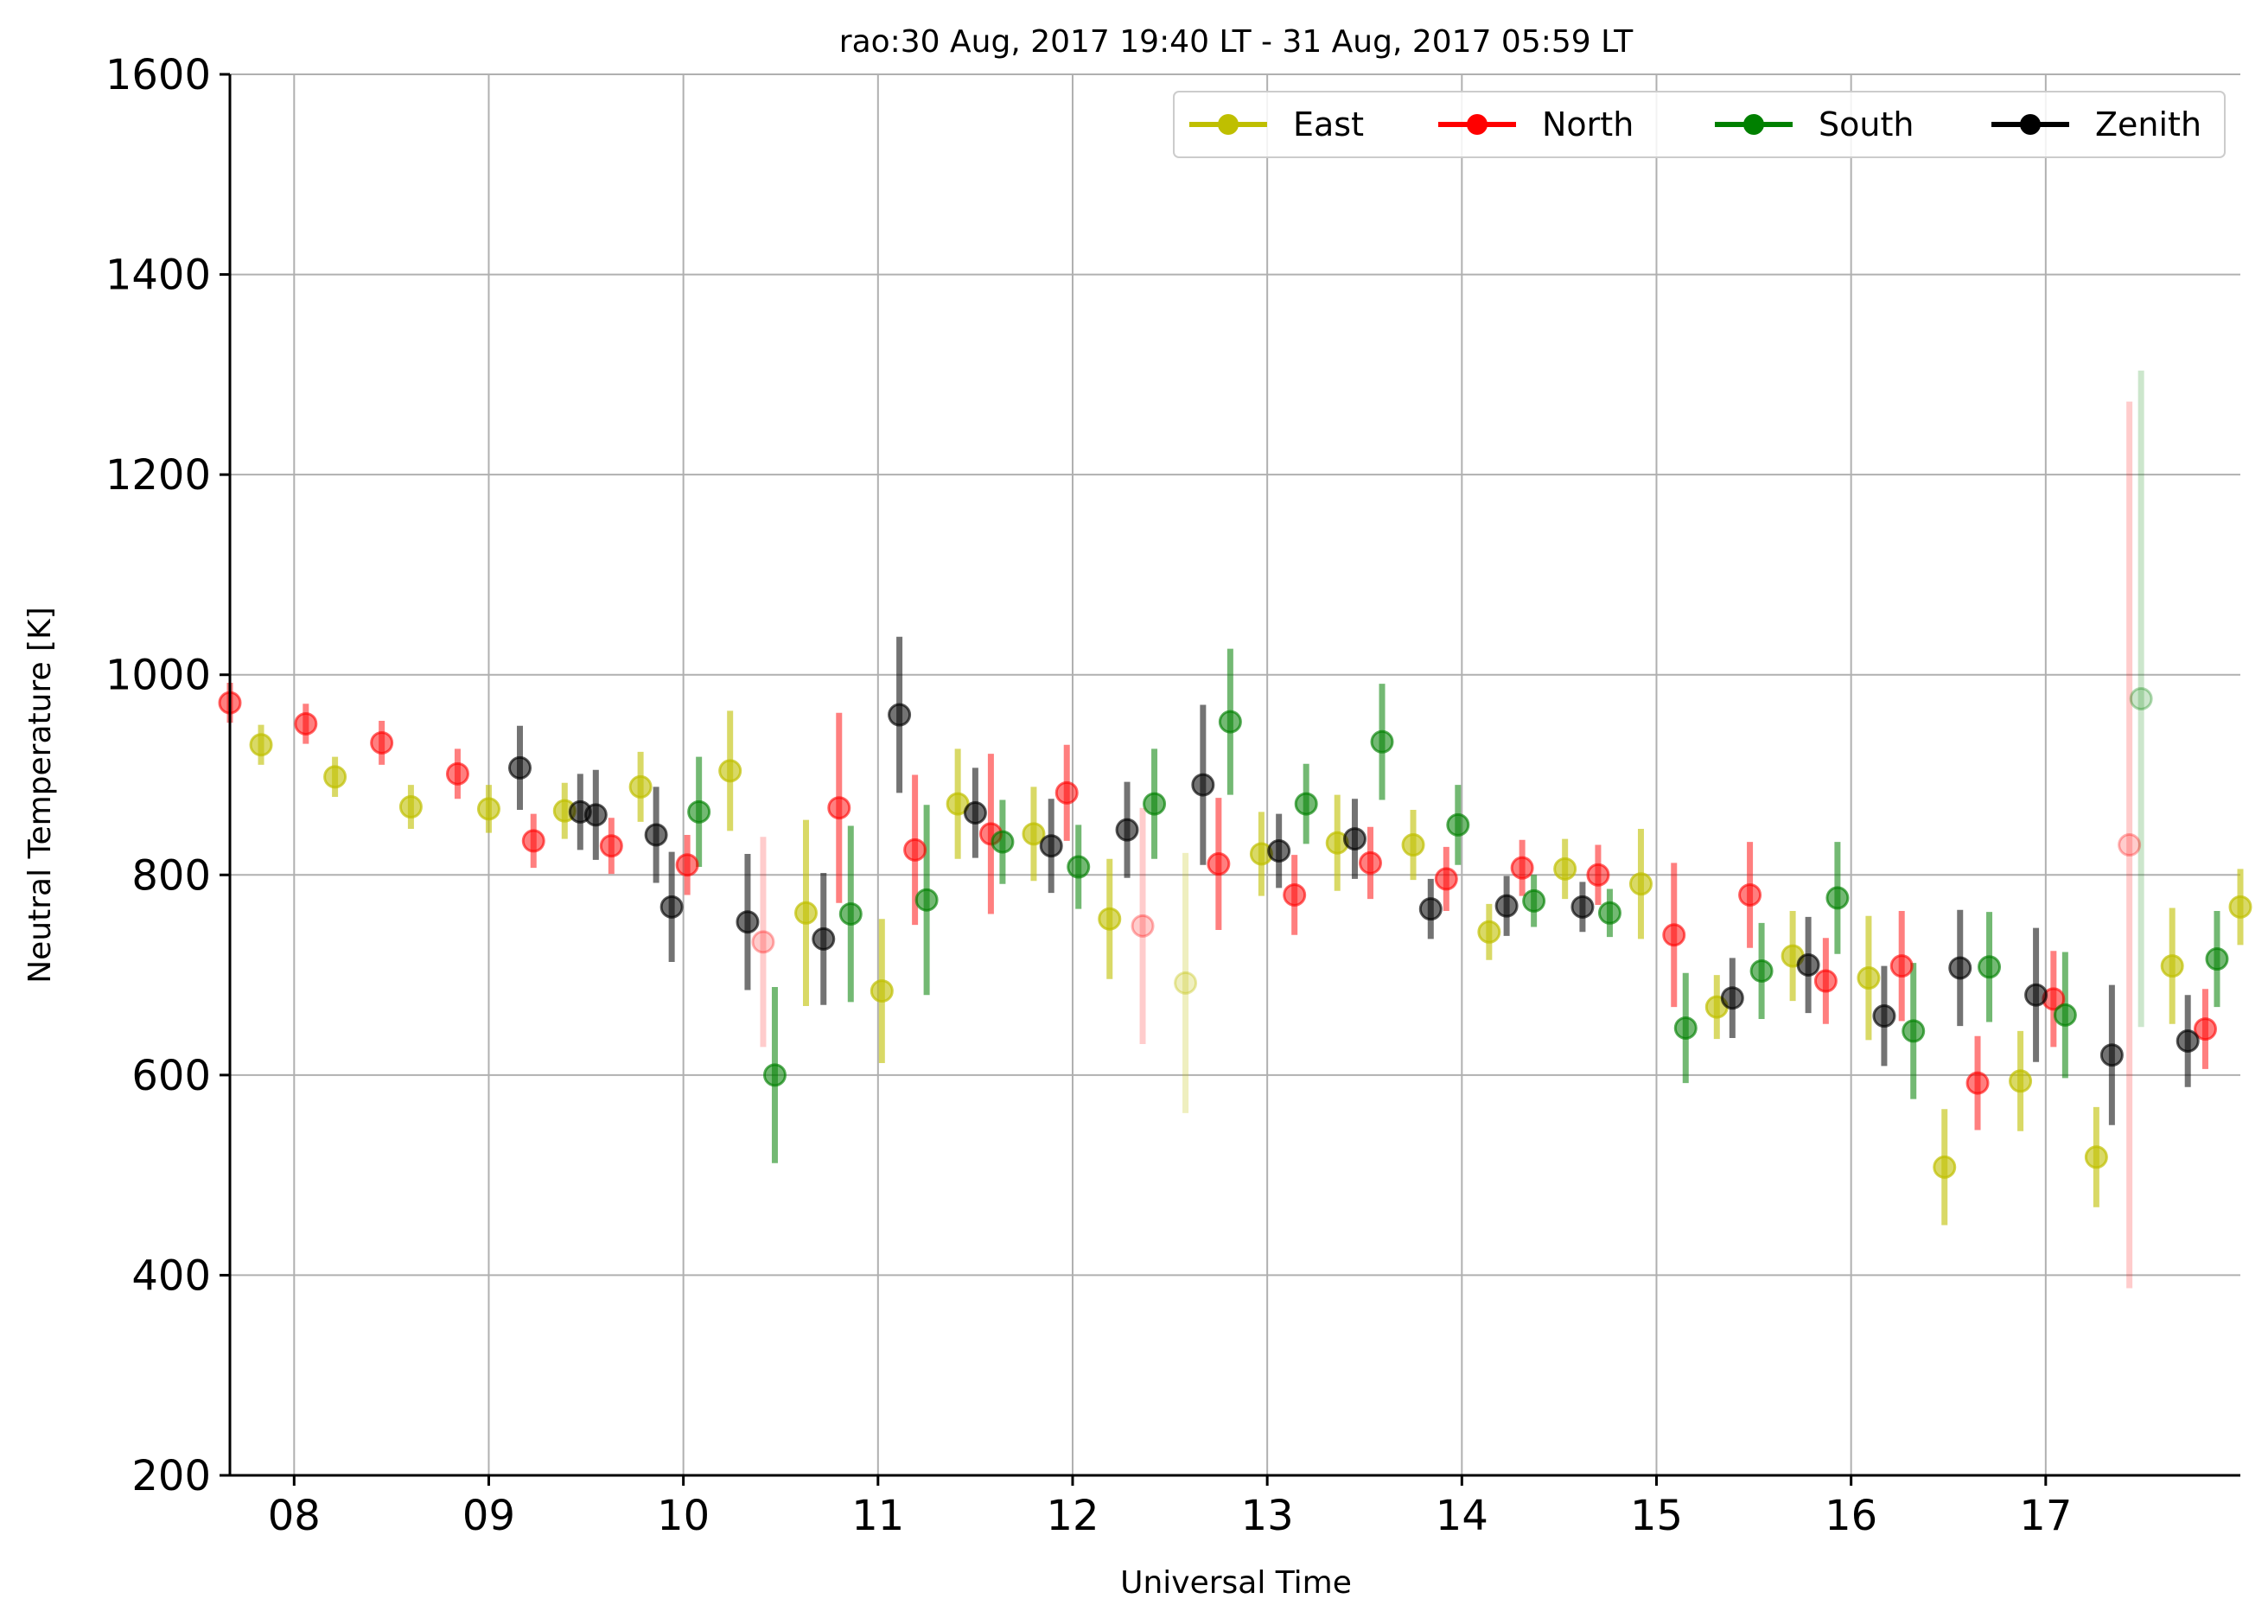  What do you see at coordinates (683, 1516) in the screenshot?
I see `x-tick-label-10: 10` at bounding box center [683, 1516].